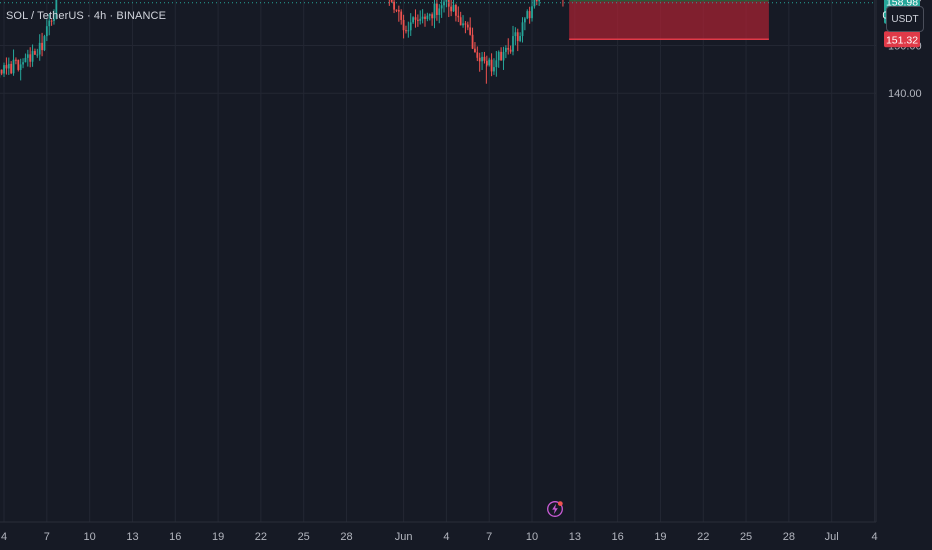 This screenshot has width=932, height=550. Describe the element at coordinates (532, 537) in the screenshot. I see `time-tick-label: 10` at that location.